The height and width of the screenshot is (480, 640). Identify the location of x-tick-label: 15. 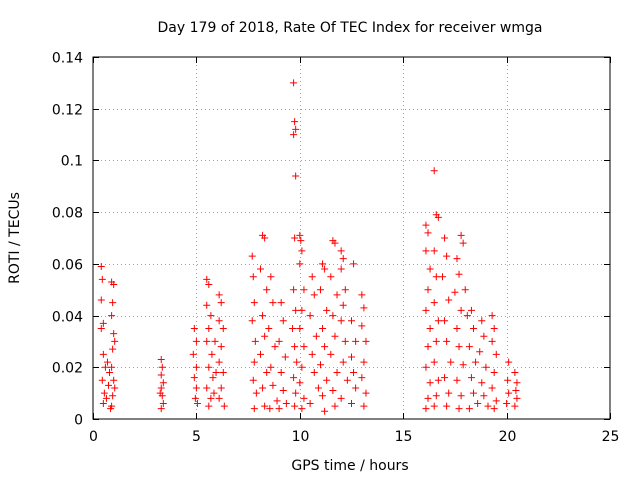
(404, 437).